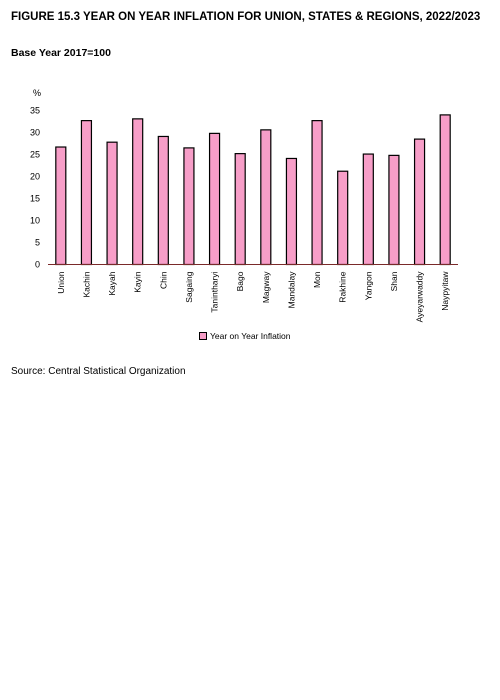 This screenshot has height=700, width=500. What do you see at coordinates (189, 286) in the screenshot?
I see `x-tick-label: Sagaing` at bounding box center [189, 286].